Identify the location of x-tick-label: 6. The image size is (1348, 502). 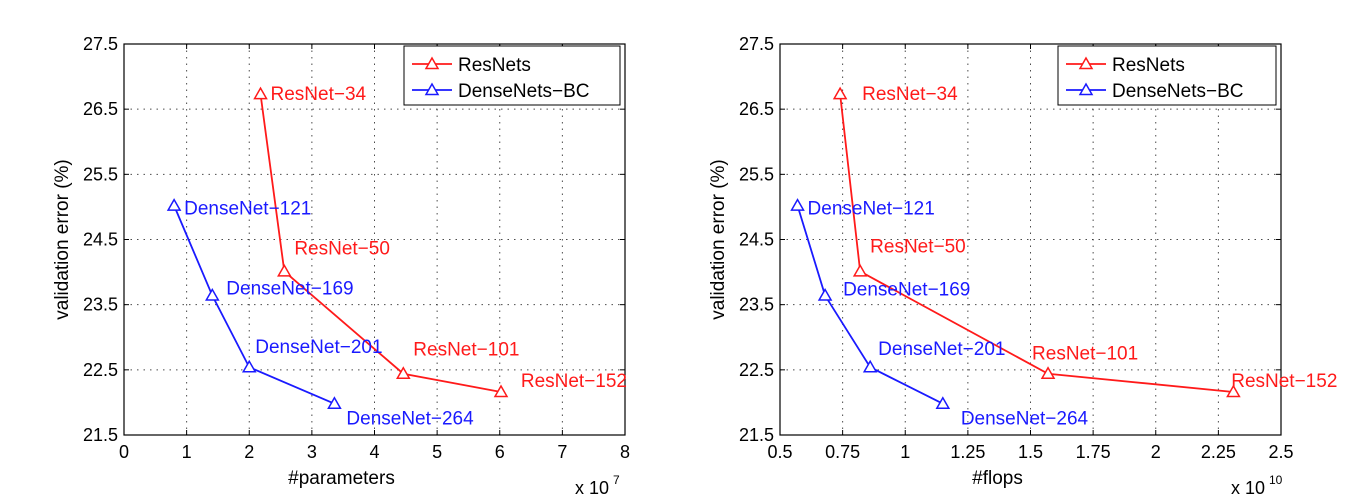
(500, 452).